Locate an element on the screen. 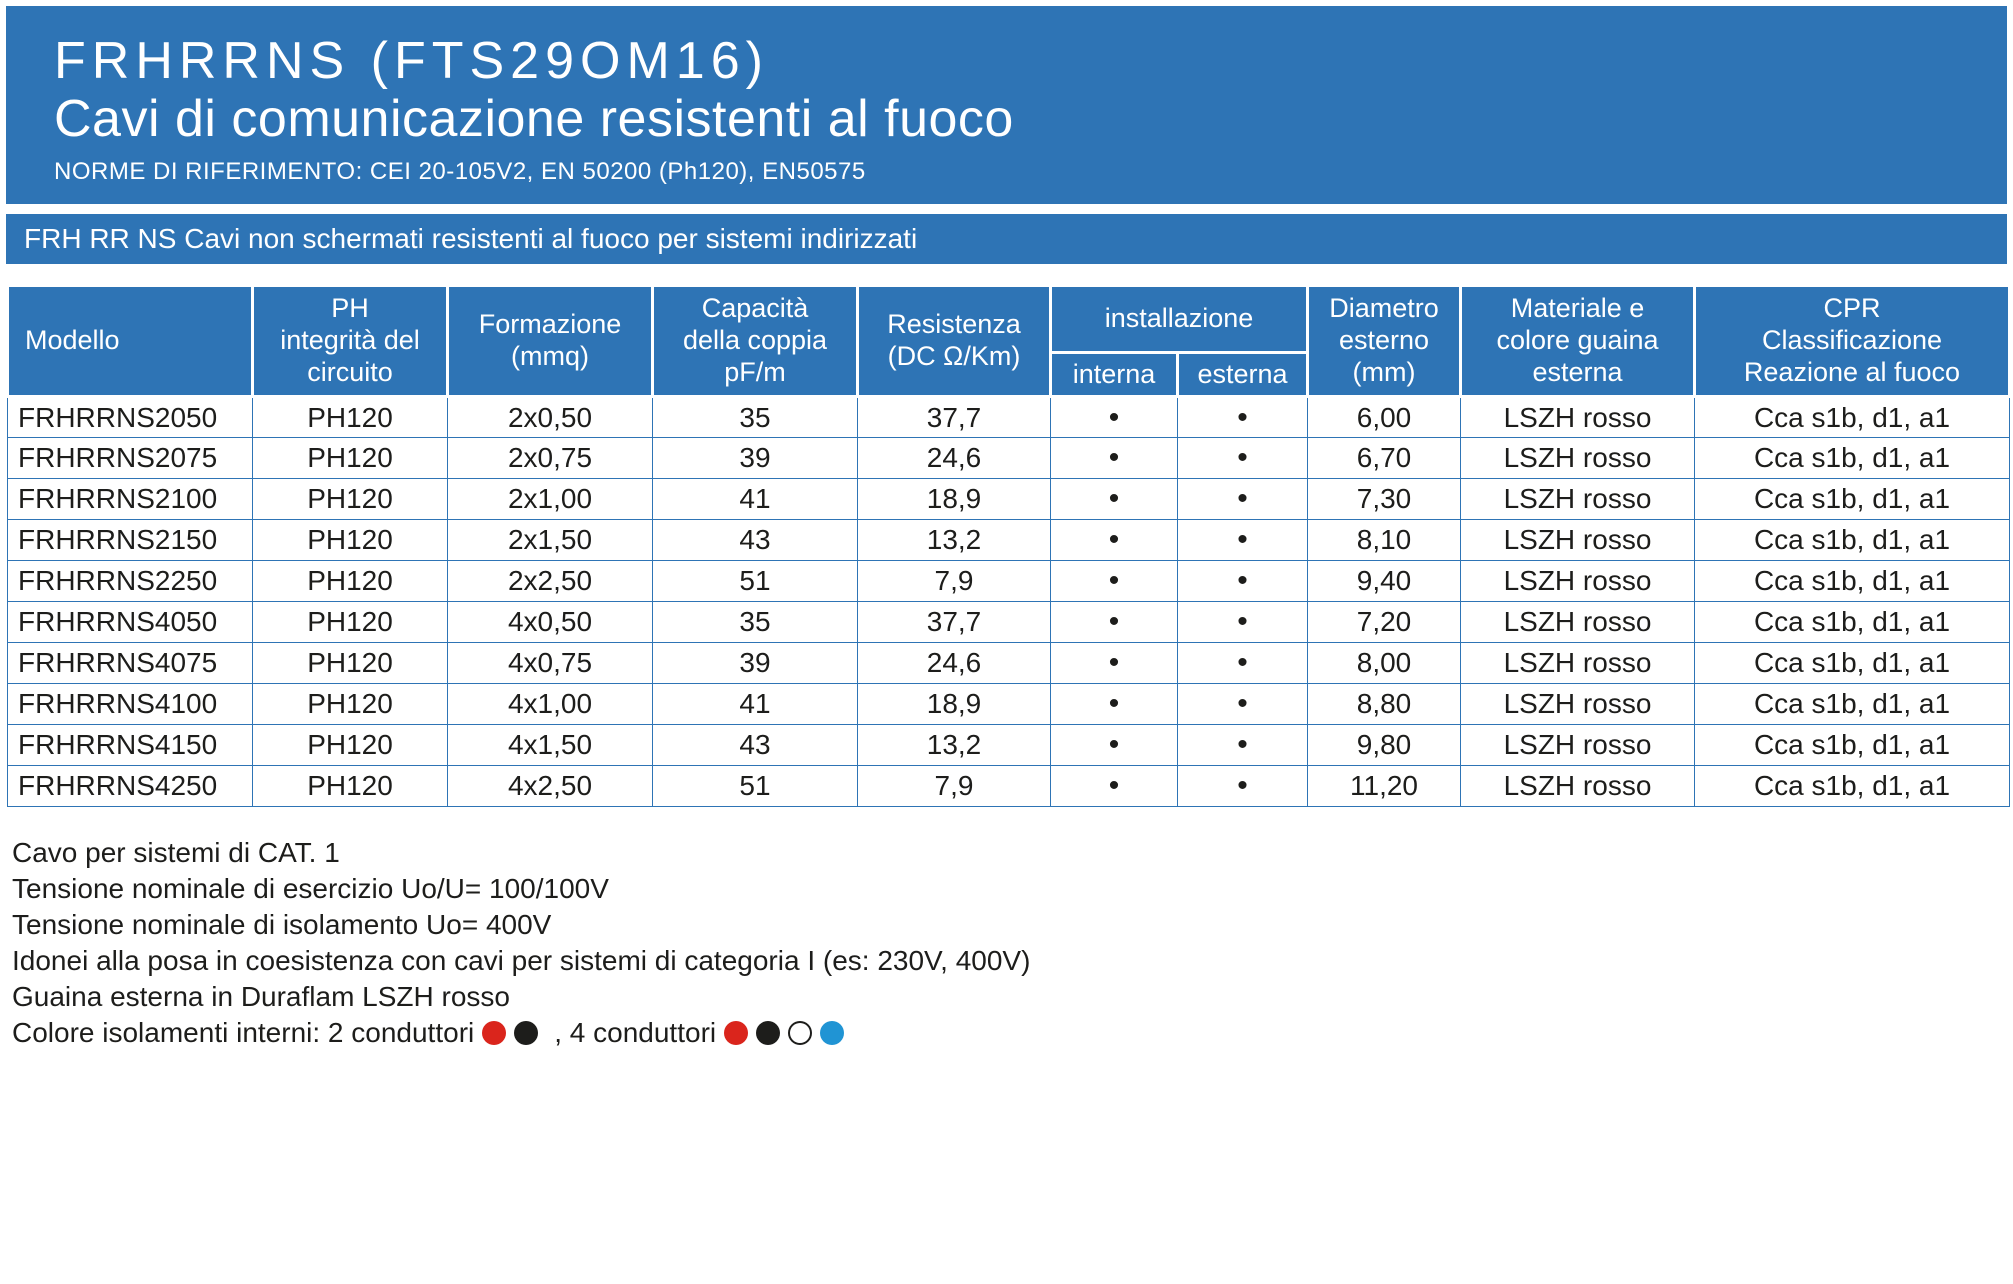 This screenshot has height=1284, width=2013. cell-capacita: 35 is located at coordinates (755, 417).